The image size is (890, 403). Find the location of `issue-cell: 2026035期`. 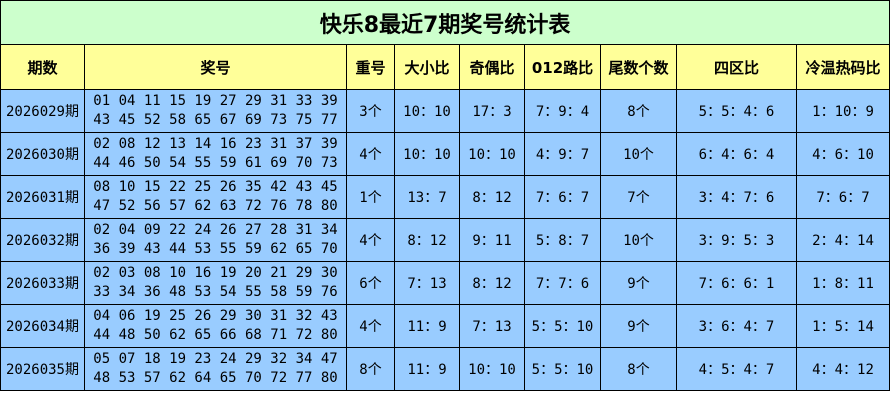

issue-cell: 2026035期 is located at coordinates (42, 369).